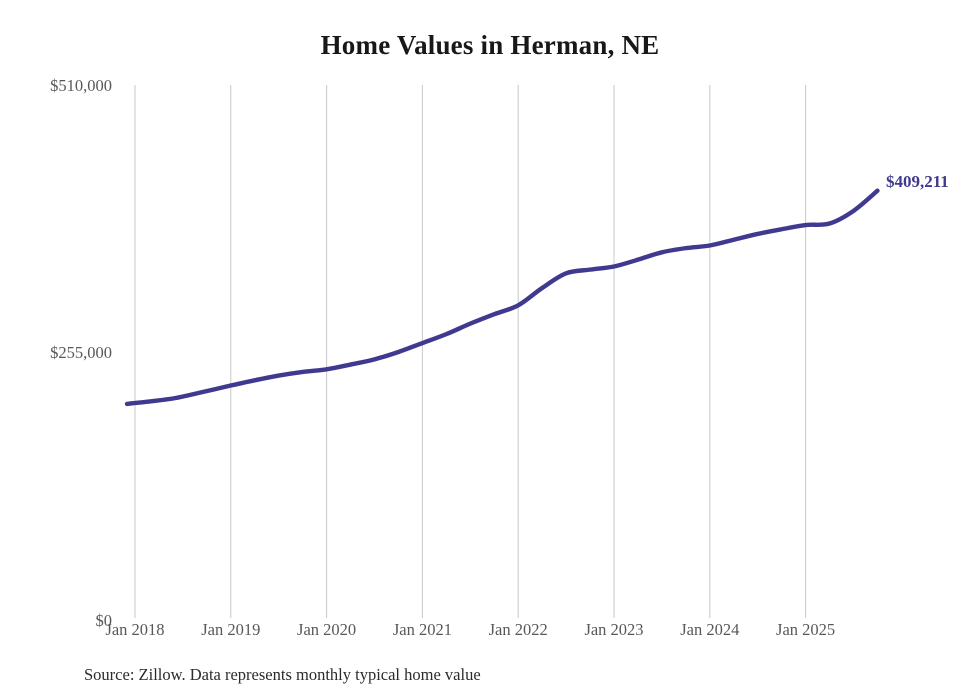 Image resolution: width=980 pixels, height=699 pixels. I want to click on x-axis-tick-label: Jan 2021, so click(422, 629).